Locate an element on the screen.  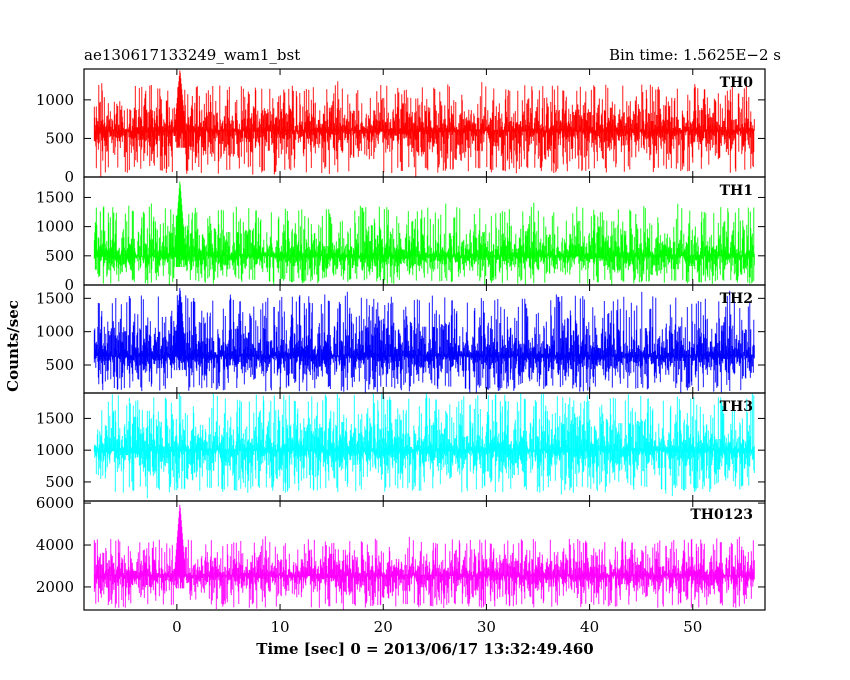
x-tick-label: 0 is located at coordinates (177, 627).